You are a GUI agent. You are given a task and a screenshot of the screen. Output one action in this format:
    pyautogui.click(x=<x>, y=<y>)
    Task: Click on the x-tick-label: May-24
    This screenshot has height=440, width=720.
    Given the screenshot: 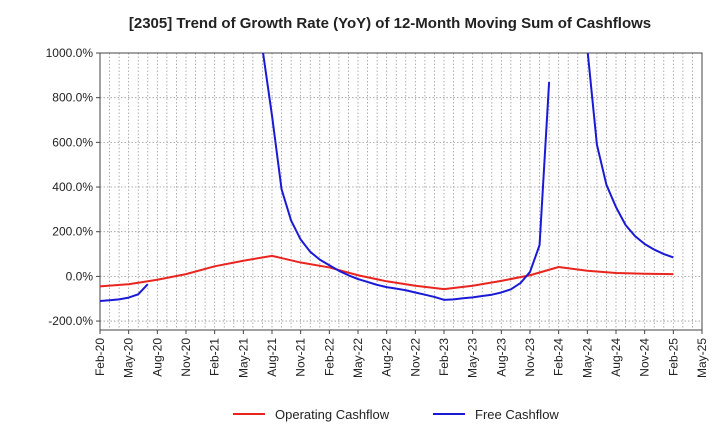 What is the action you would take?
    pyautogui.click(x=587, y=358)
    